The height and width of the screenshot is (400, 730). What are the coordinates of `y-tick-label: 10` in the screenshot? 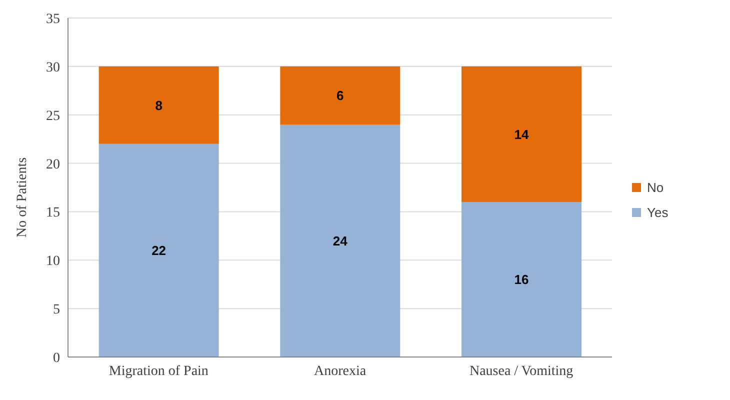 It's located at (53, 262).